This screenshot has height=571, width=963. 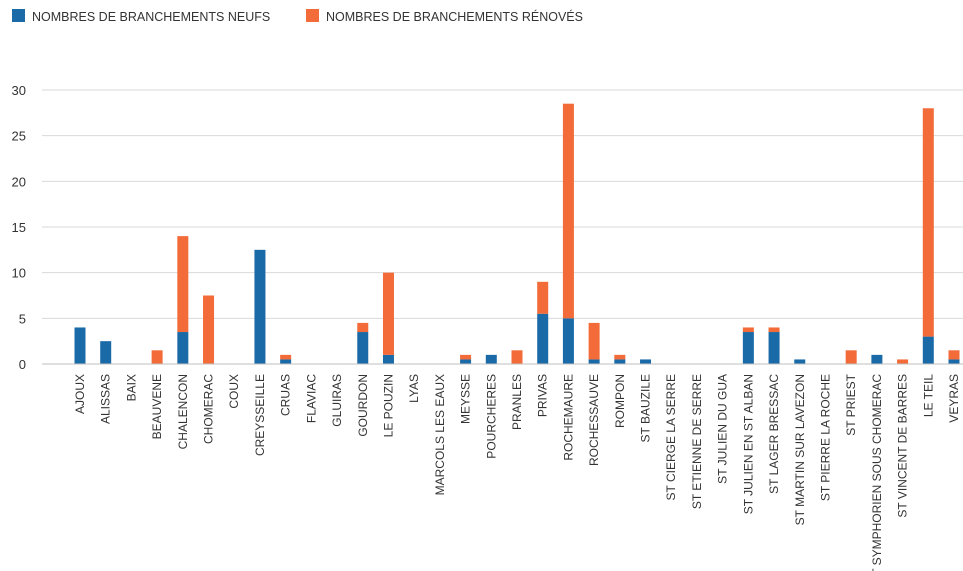 What do you see at coordinates (568, 417) in the screenshot?
I see `x-tick-label: ROCHEMAURE` at bounding box center [568, 417].